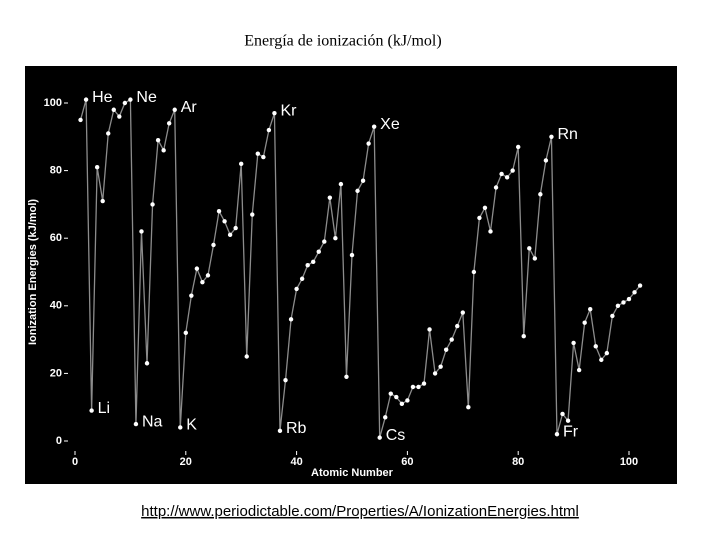 The width and height of the screenshot is (720, 540). What do you see at coordinates (59, 441) in the screenshot?
I see `y-tick-label: 0` at bounding box center [59, 441].